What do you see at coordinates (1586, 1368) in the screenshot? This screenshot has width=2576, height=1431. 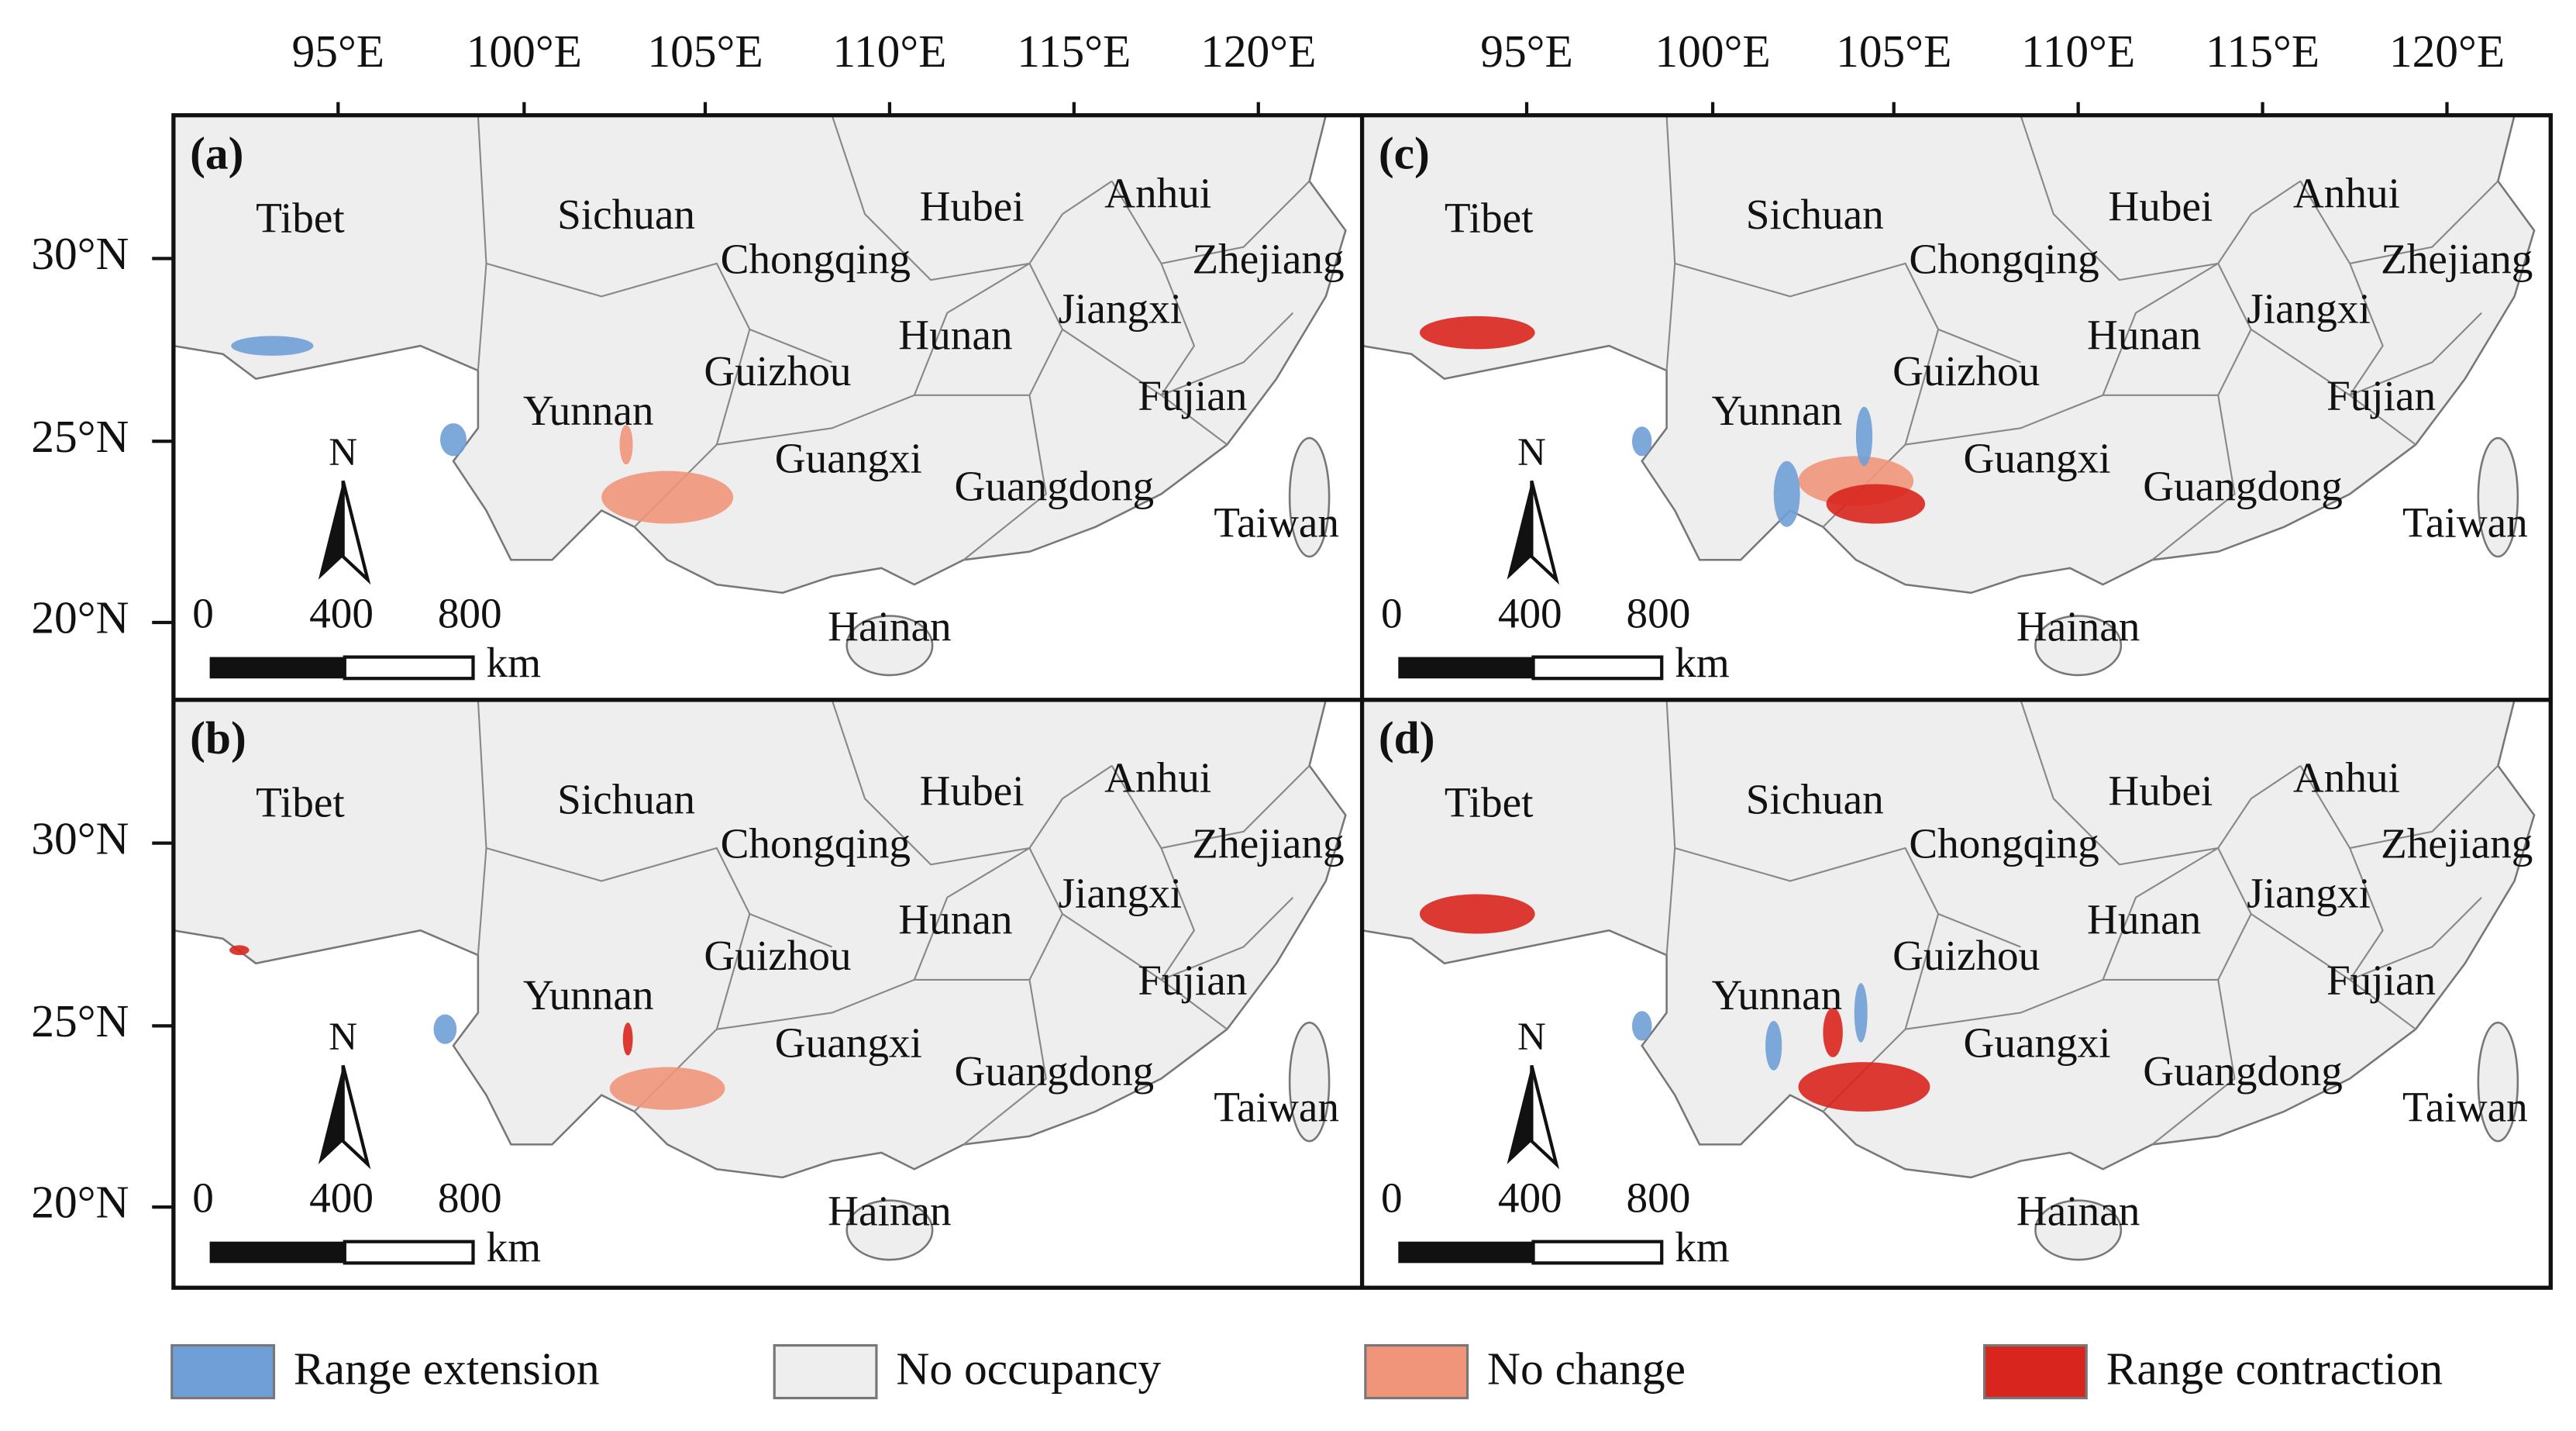 I see `legend-label: No change` at bounding box center [1586, 1368].